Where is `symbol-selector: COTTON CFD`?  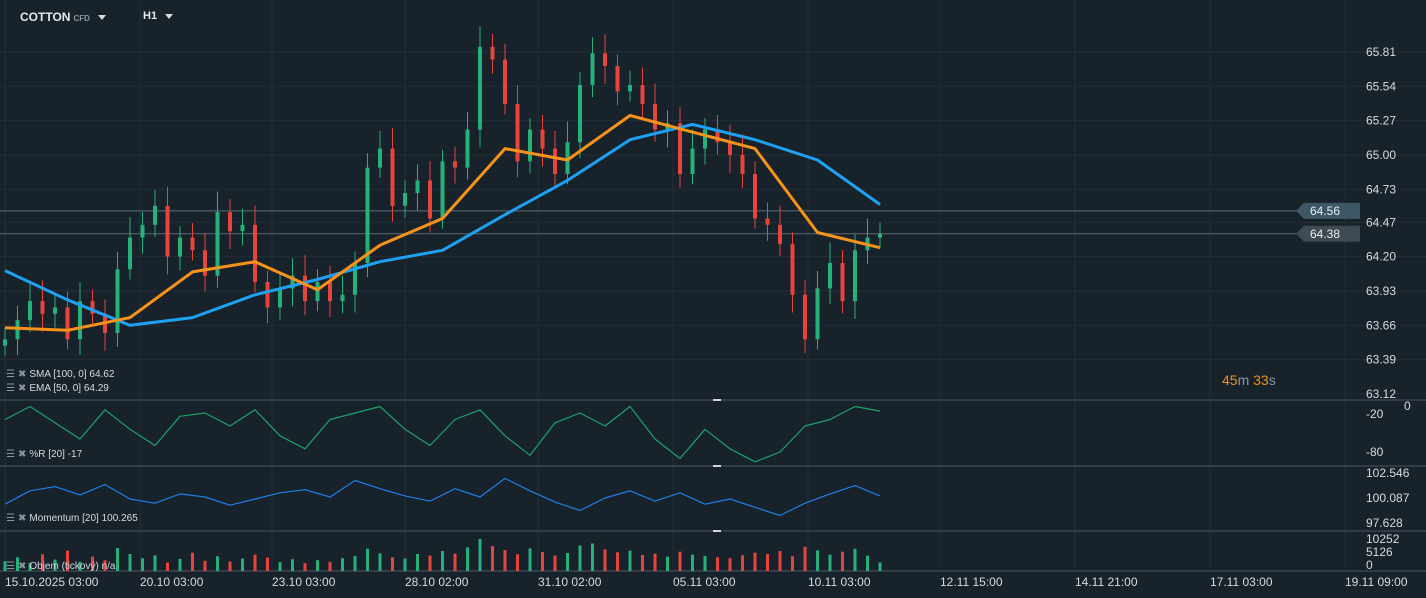
symbol-selector: COTTON CFD is located at coordinates (63, 17).